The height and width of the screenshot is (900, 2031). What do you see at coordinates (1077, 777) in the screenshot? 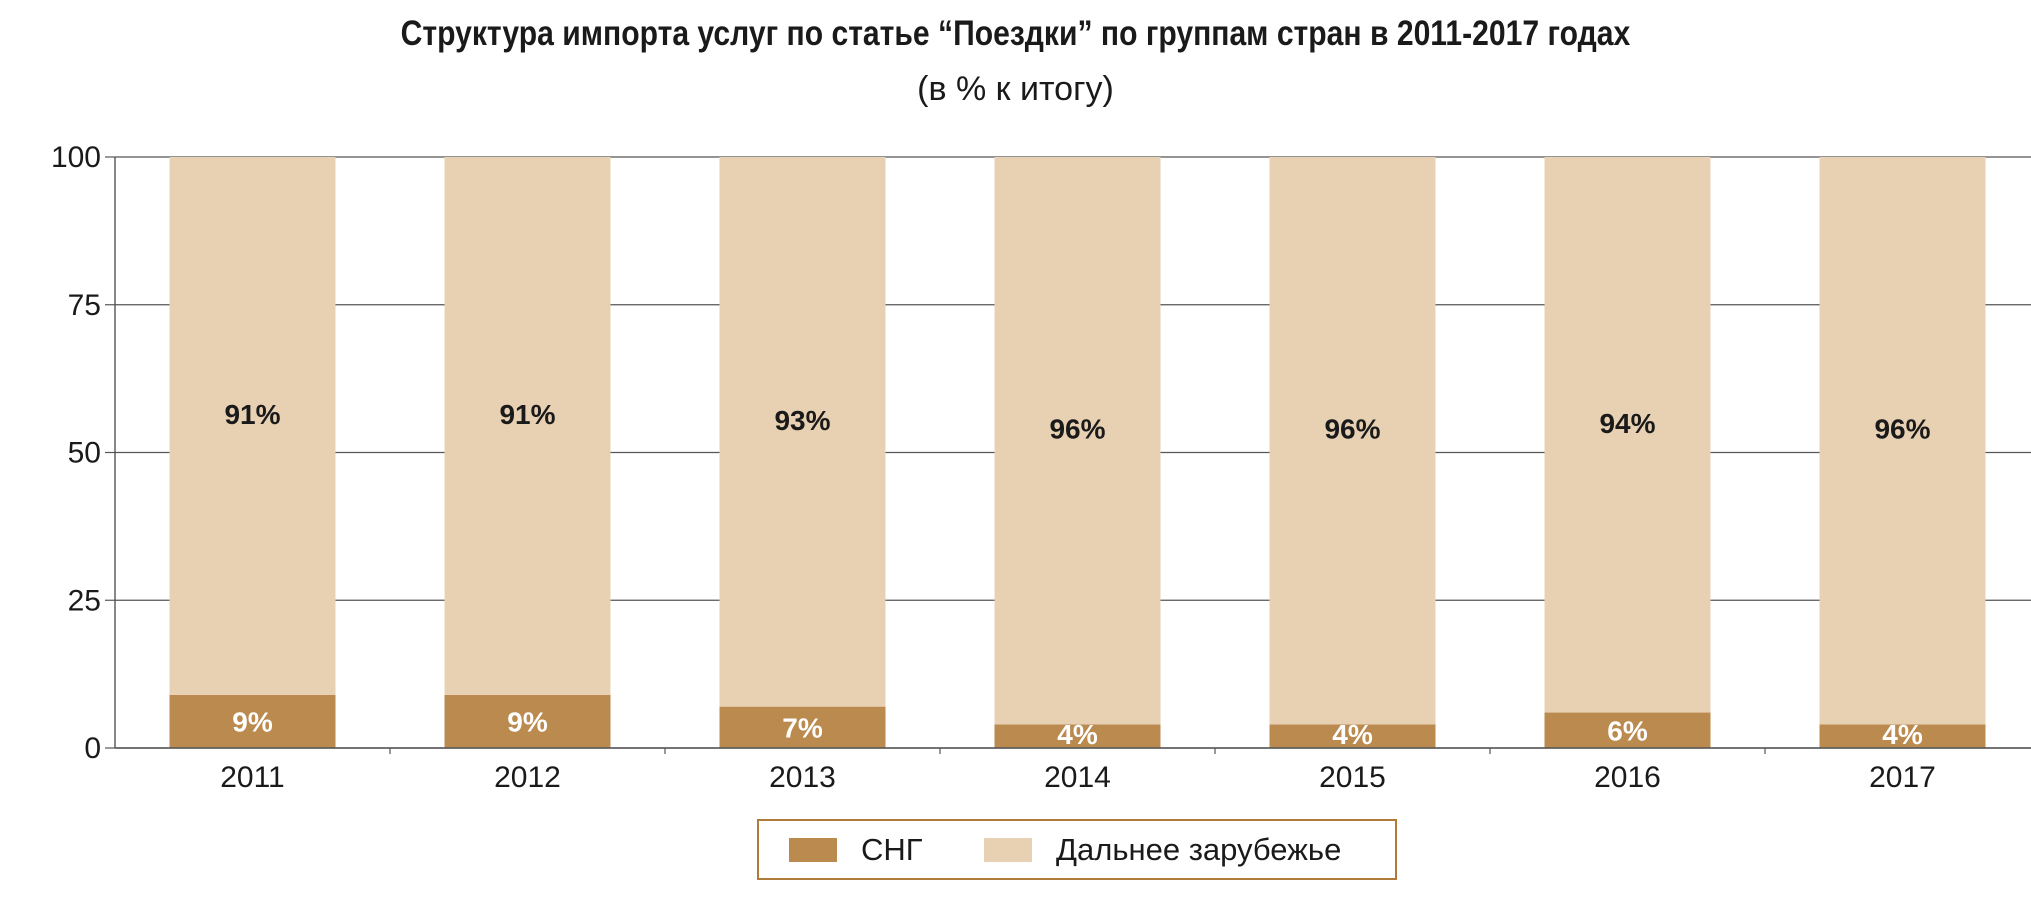
I see `x-tick-label: 2014` at bounding box center [1077, 777].